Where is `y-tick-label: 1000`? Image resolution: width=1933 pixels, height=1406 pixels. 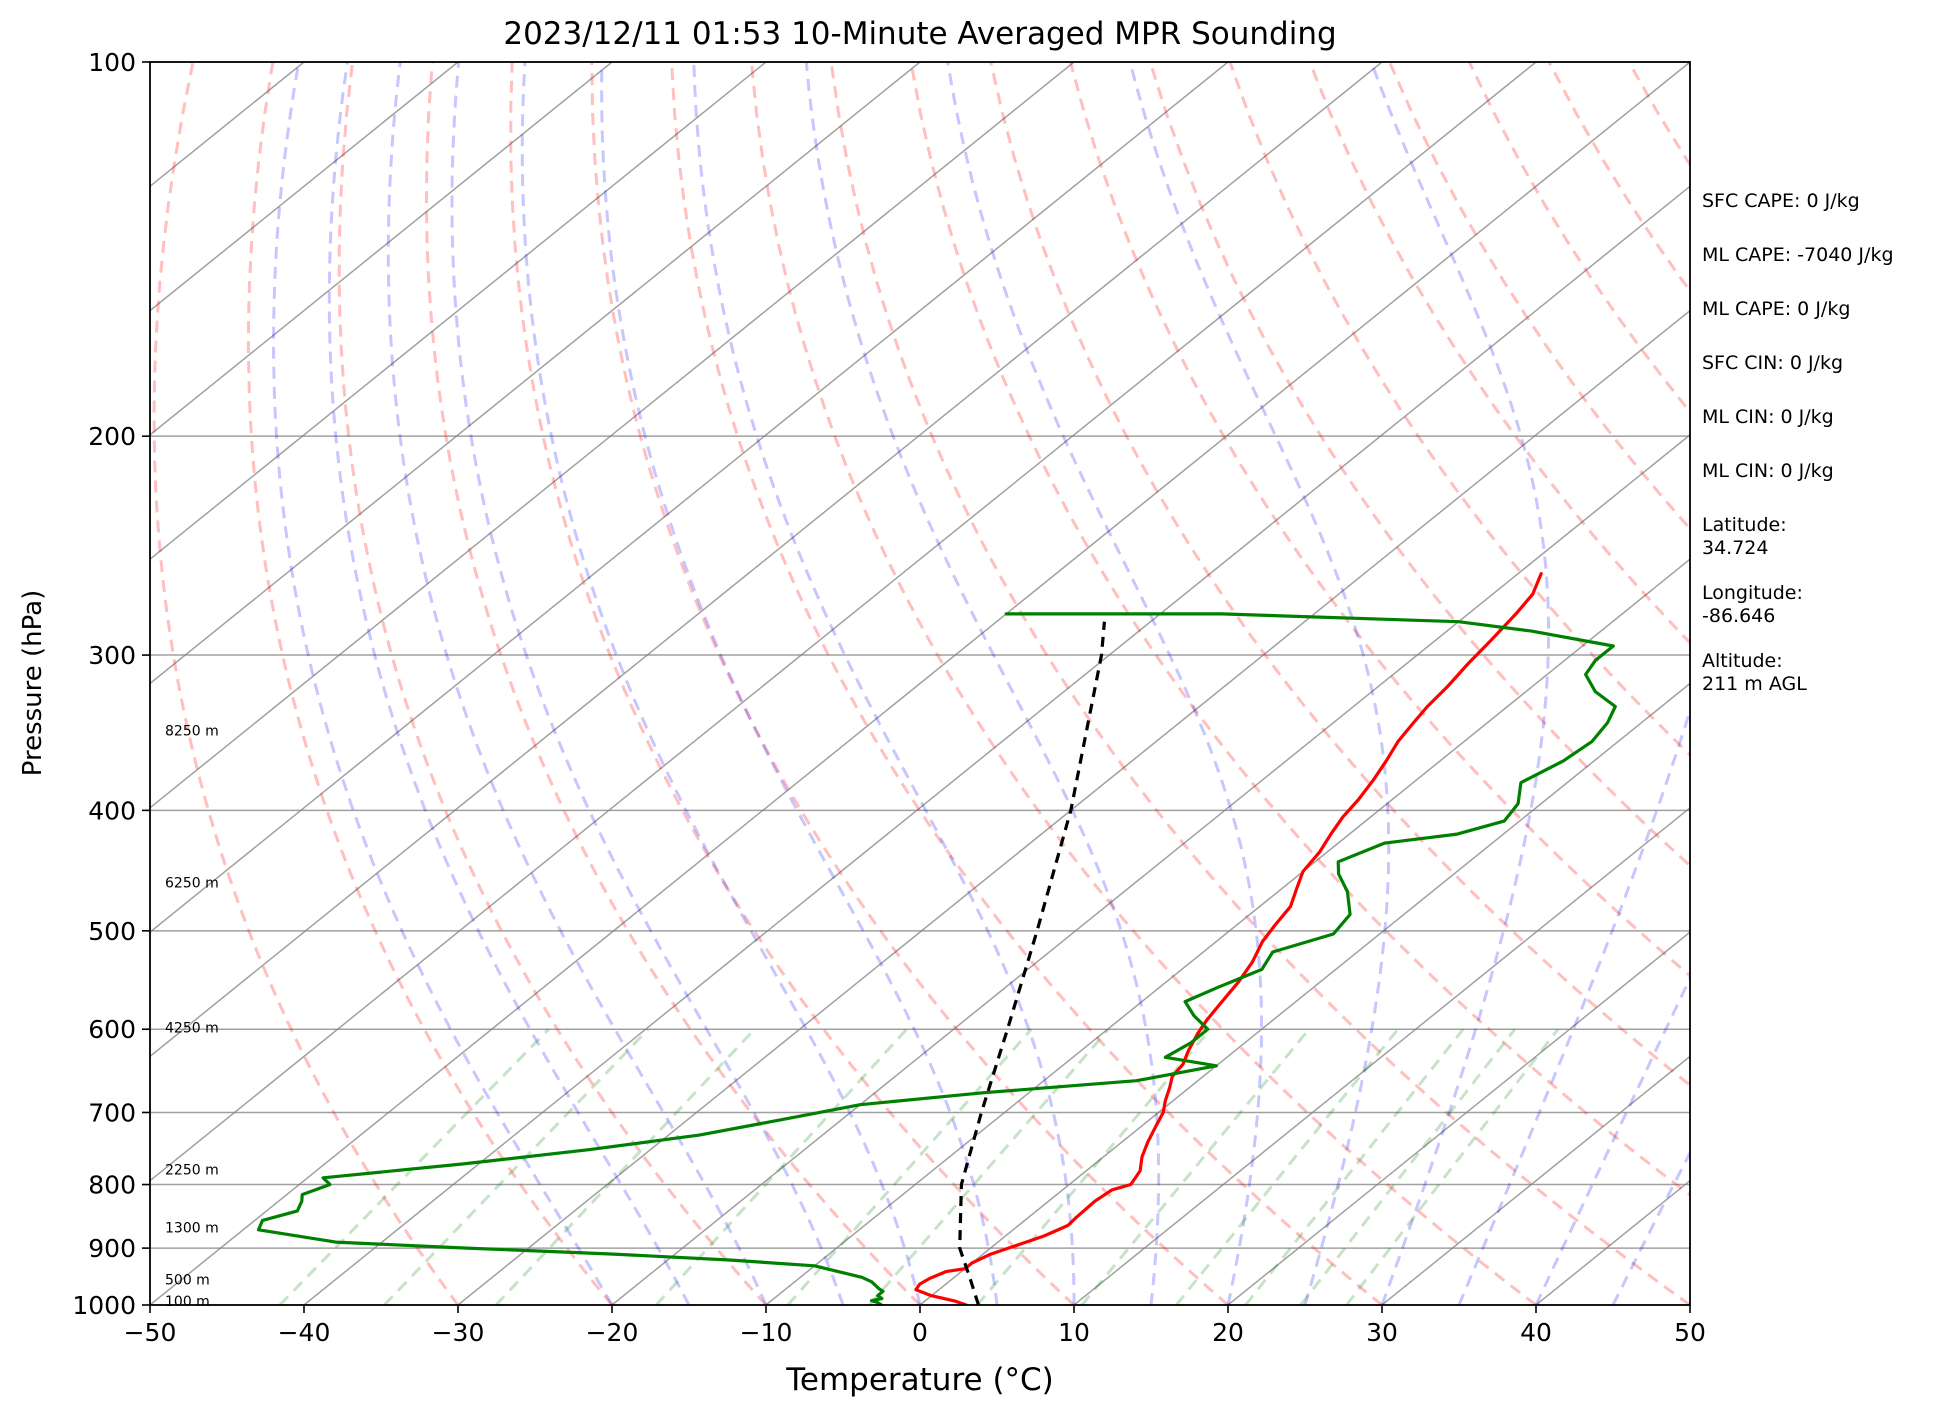 y-tick-label: 1000 is located at coordinates (104, 1305).